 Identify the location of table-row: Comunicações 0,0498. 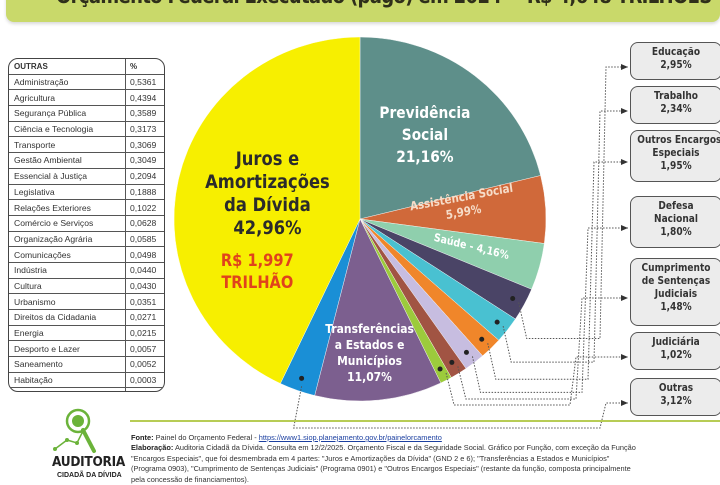
(86, 254).